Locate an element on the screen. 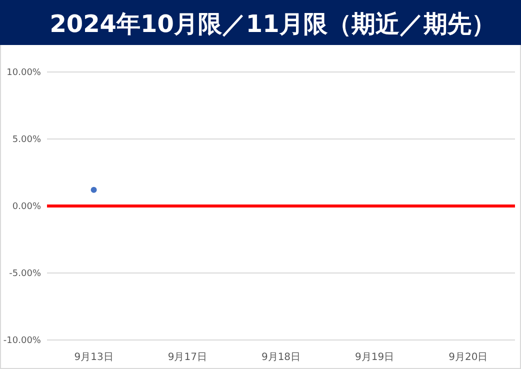 The height and width of the screenshot is (369, 521). x-tick-label: 9月18日 is located at coordinates (281, 357).